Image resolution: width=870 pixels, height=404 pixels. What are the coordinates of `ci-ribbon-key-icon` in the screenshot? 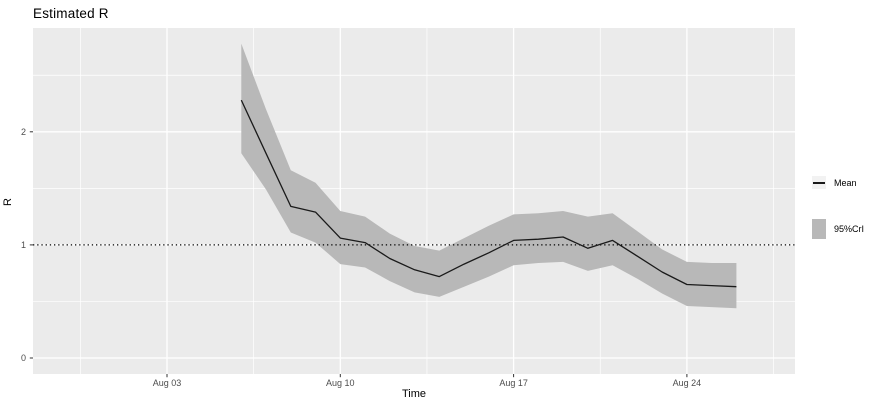 It's located at (819, 229).